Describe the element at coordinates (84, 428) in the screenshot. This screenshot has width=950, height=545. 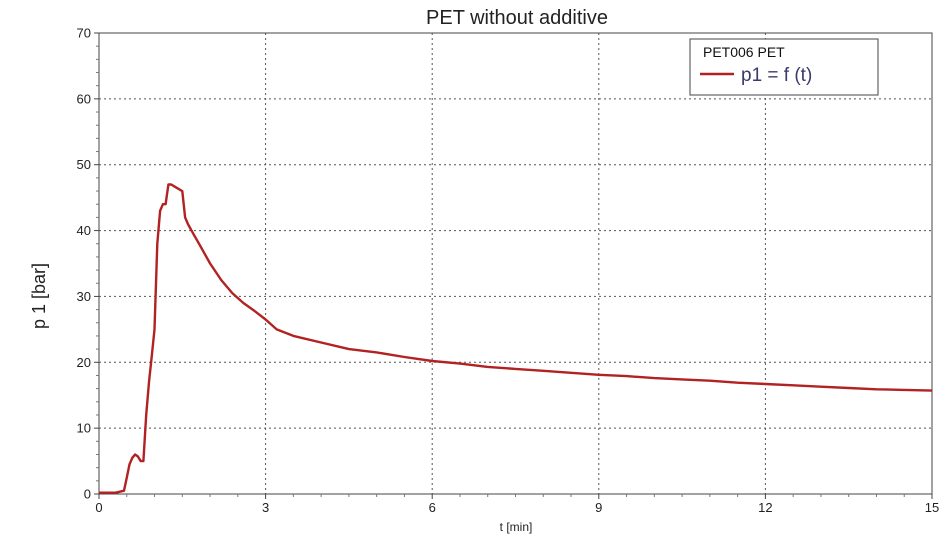
I see `y-tick-label: 10` at that location.